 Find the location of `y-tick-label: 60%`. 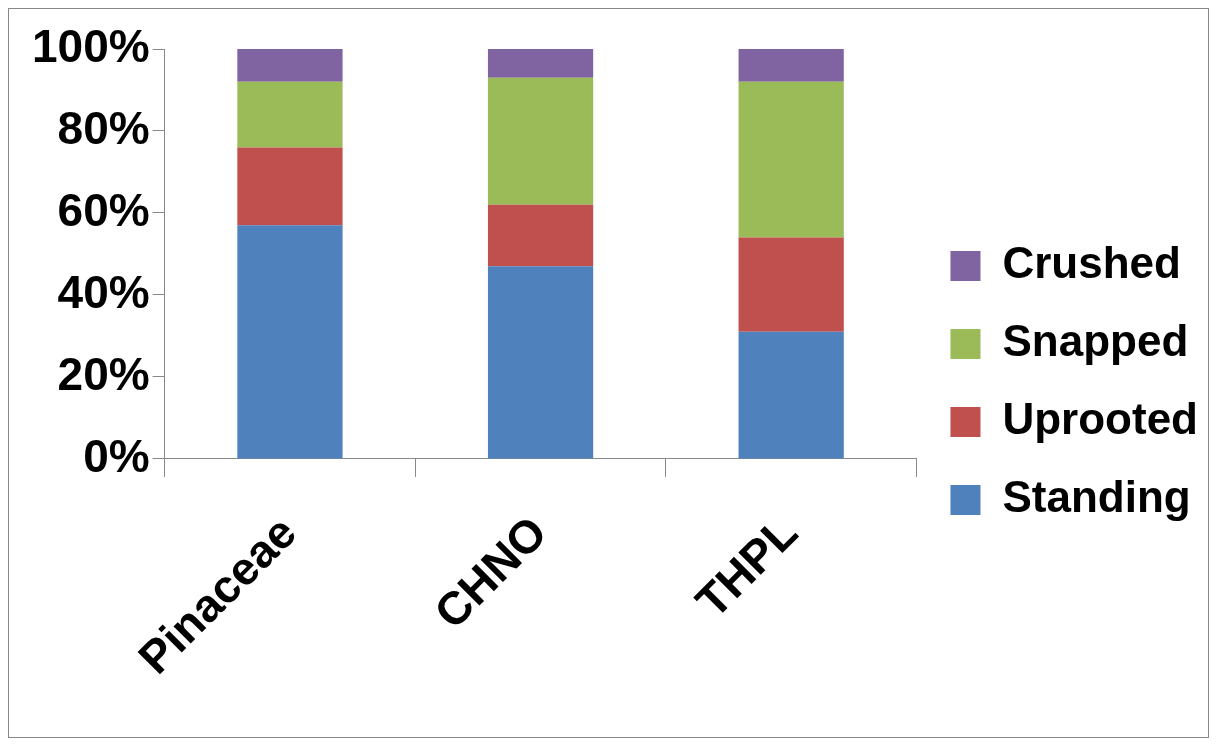

y-tick-label: 60% is located at coordinates (103, 209).